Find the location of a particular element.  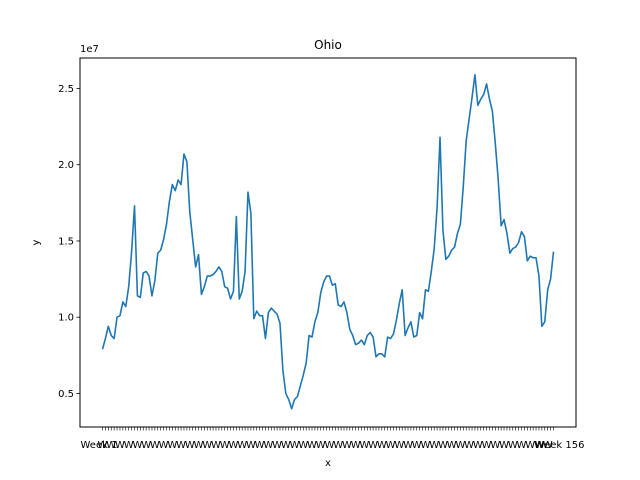

y-tick-label: 2.5 is located at coordinates (66, 89).